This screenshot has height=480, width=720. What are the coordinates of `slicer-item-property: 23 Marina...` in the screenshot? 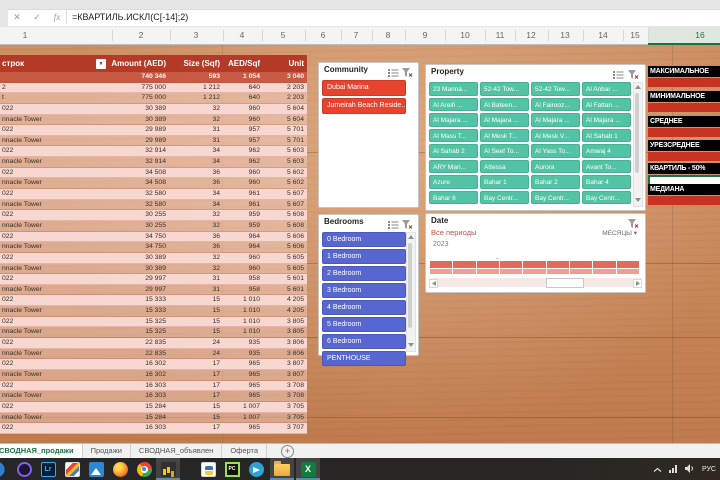 It's located at (453, 89).